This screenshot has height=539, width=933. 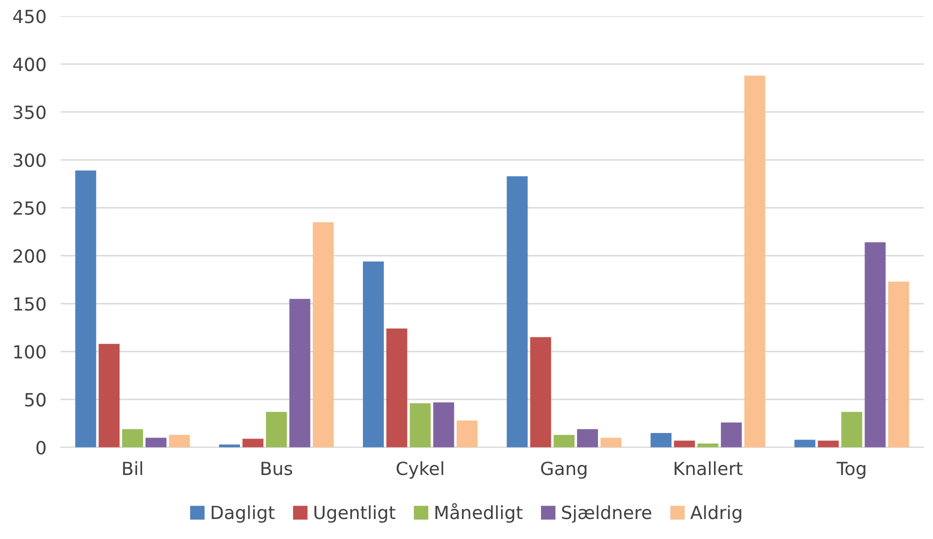 What do you see at coordinates (243, 514) in the screenshot?
I see `legend-label: Dagligt` at bounding box center [243, 514].